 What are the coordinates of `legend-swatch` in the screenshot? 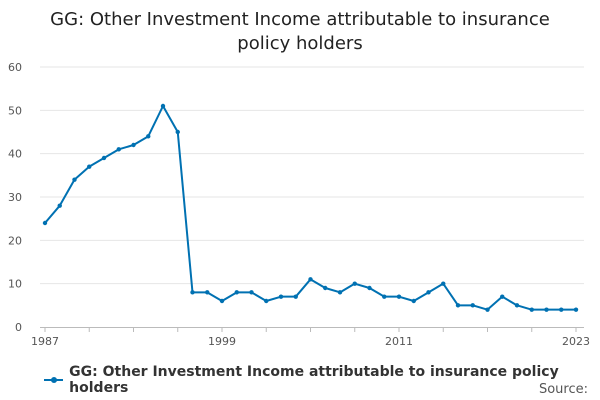 It's located at (54, 380).